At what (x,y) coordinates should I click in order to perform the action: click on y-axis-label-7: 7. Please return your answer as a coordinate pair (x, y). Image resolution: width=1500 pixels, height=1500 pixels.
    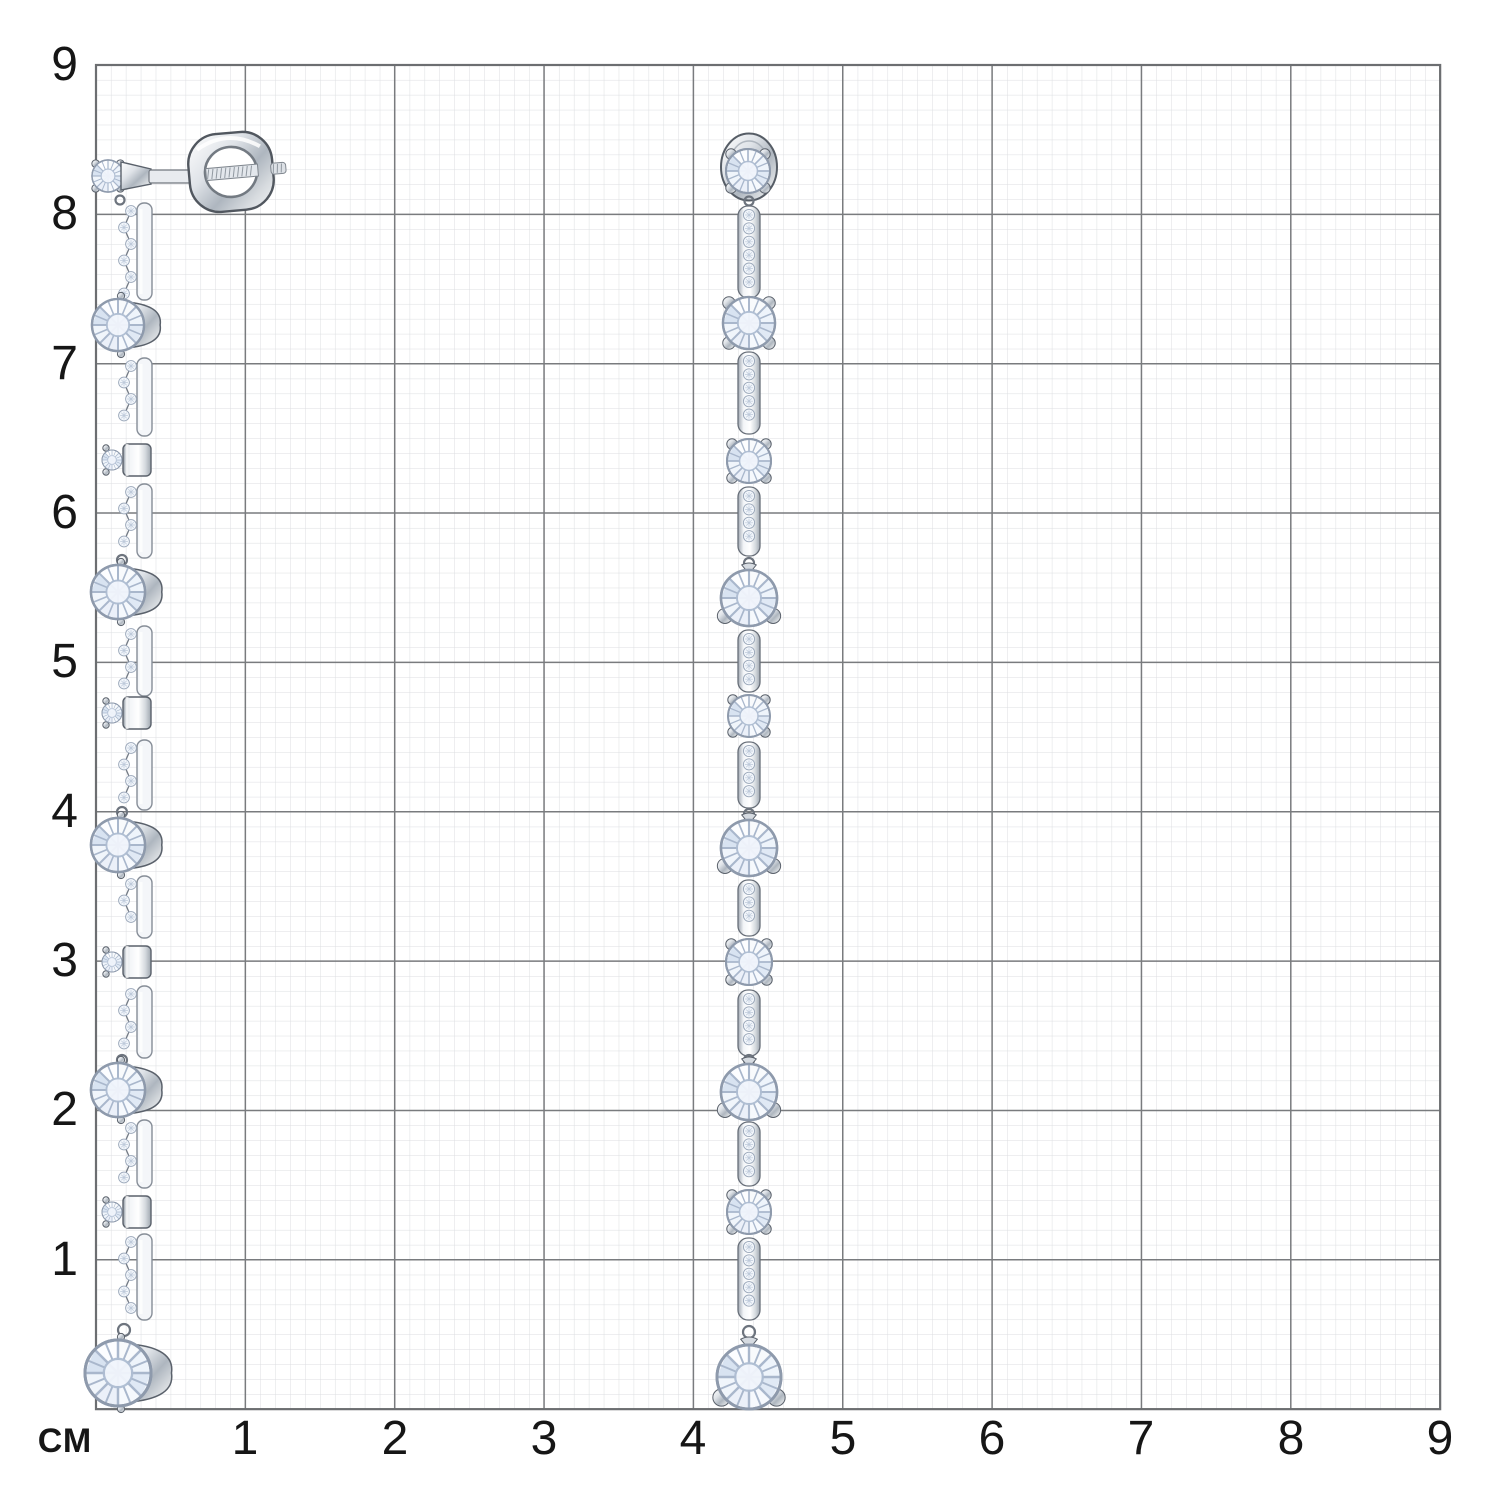
    Looking at the image, I should click on (64, 363).